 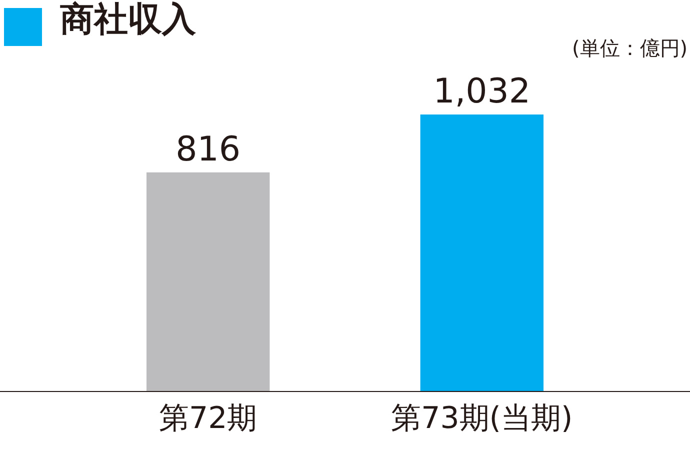 What do you see at coordinates (128, 20) in the screenshot?
I see `chart-title: 商社収入` at bounding box center [128, 20].